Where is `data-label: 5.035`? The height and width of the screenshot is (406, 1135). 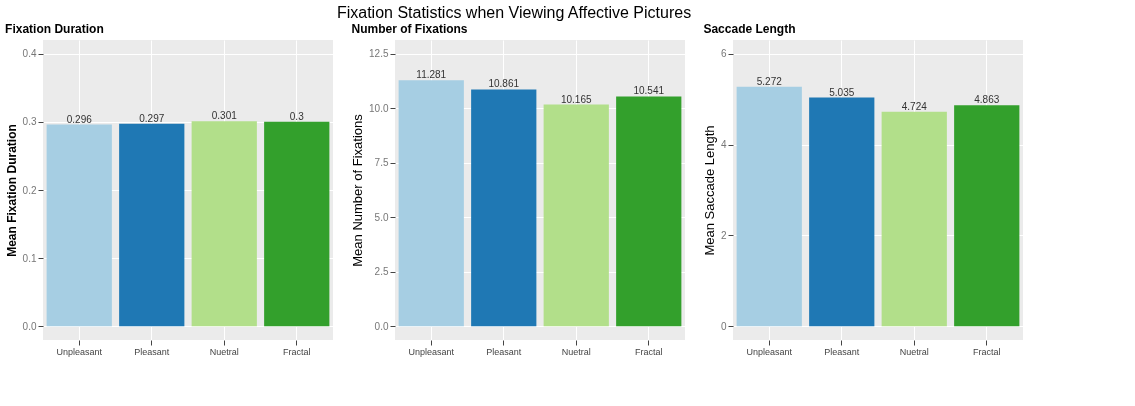
data-label: 5.035 is located at coordinates (842, 92).